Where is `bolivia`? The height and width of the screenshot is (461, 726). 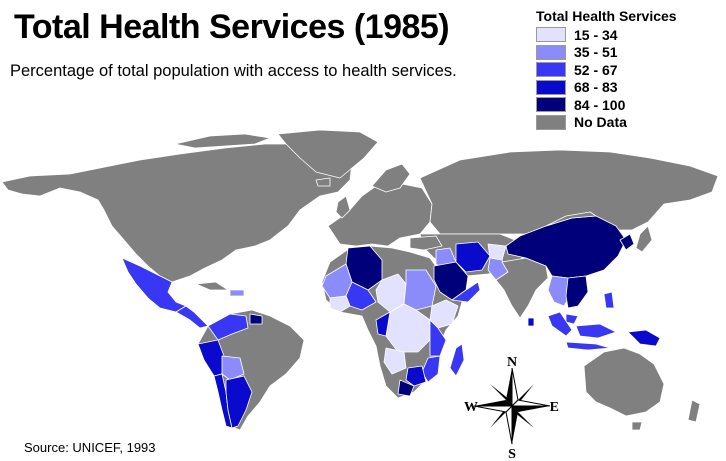
bolivia is located at coordinates (233, 368).